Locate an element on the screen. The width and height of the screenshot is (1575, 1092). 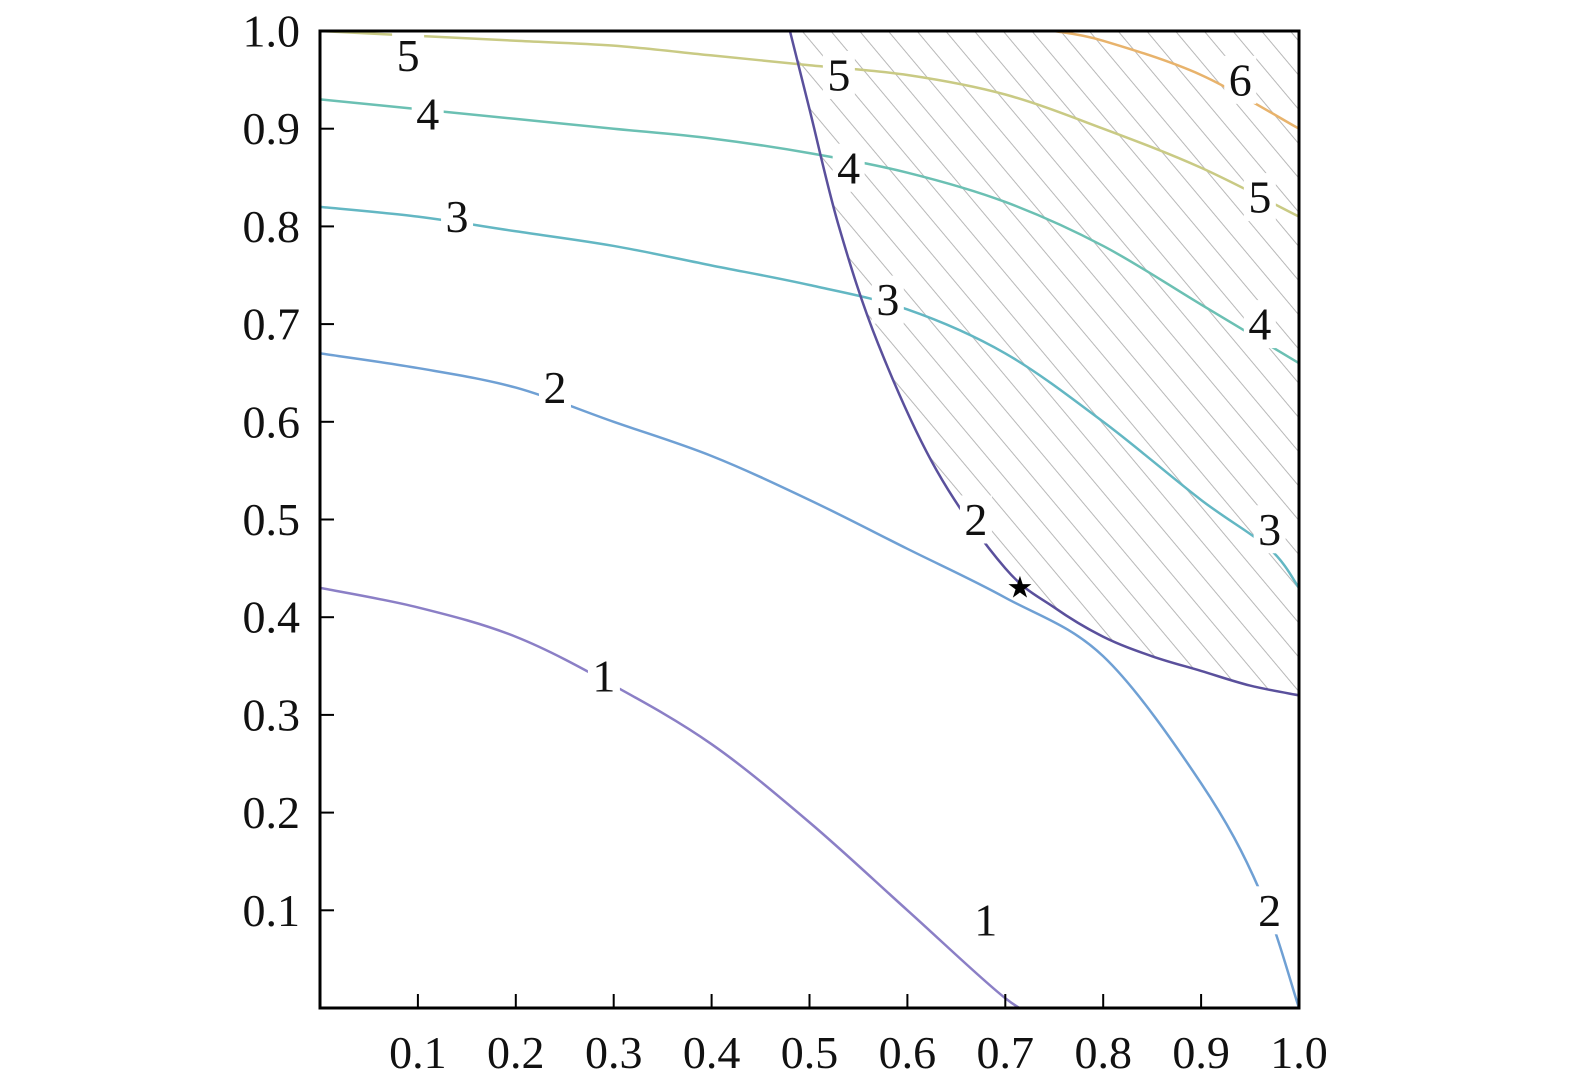
y-tick-label: 0.7 is located at coordinates (272, 324).